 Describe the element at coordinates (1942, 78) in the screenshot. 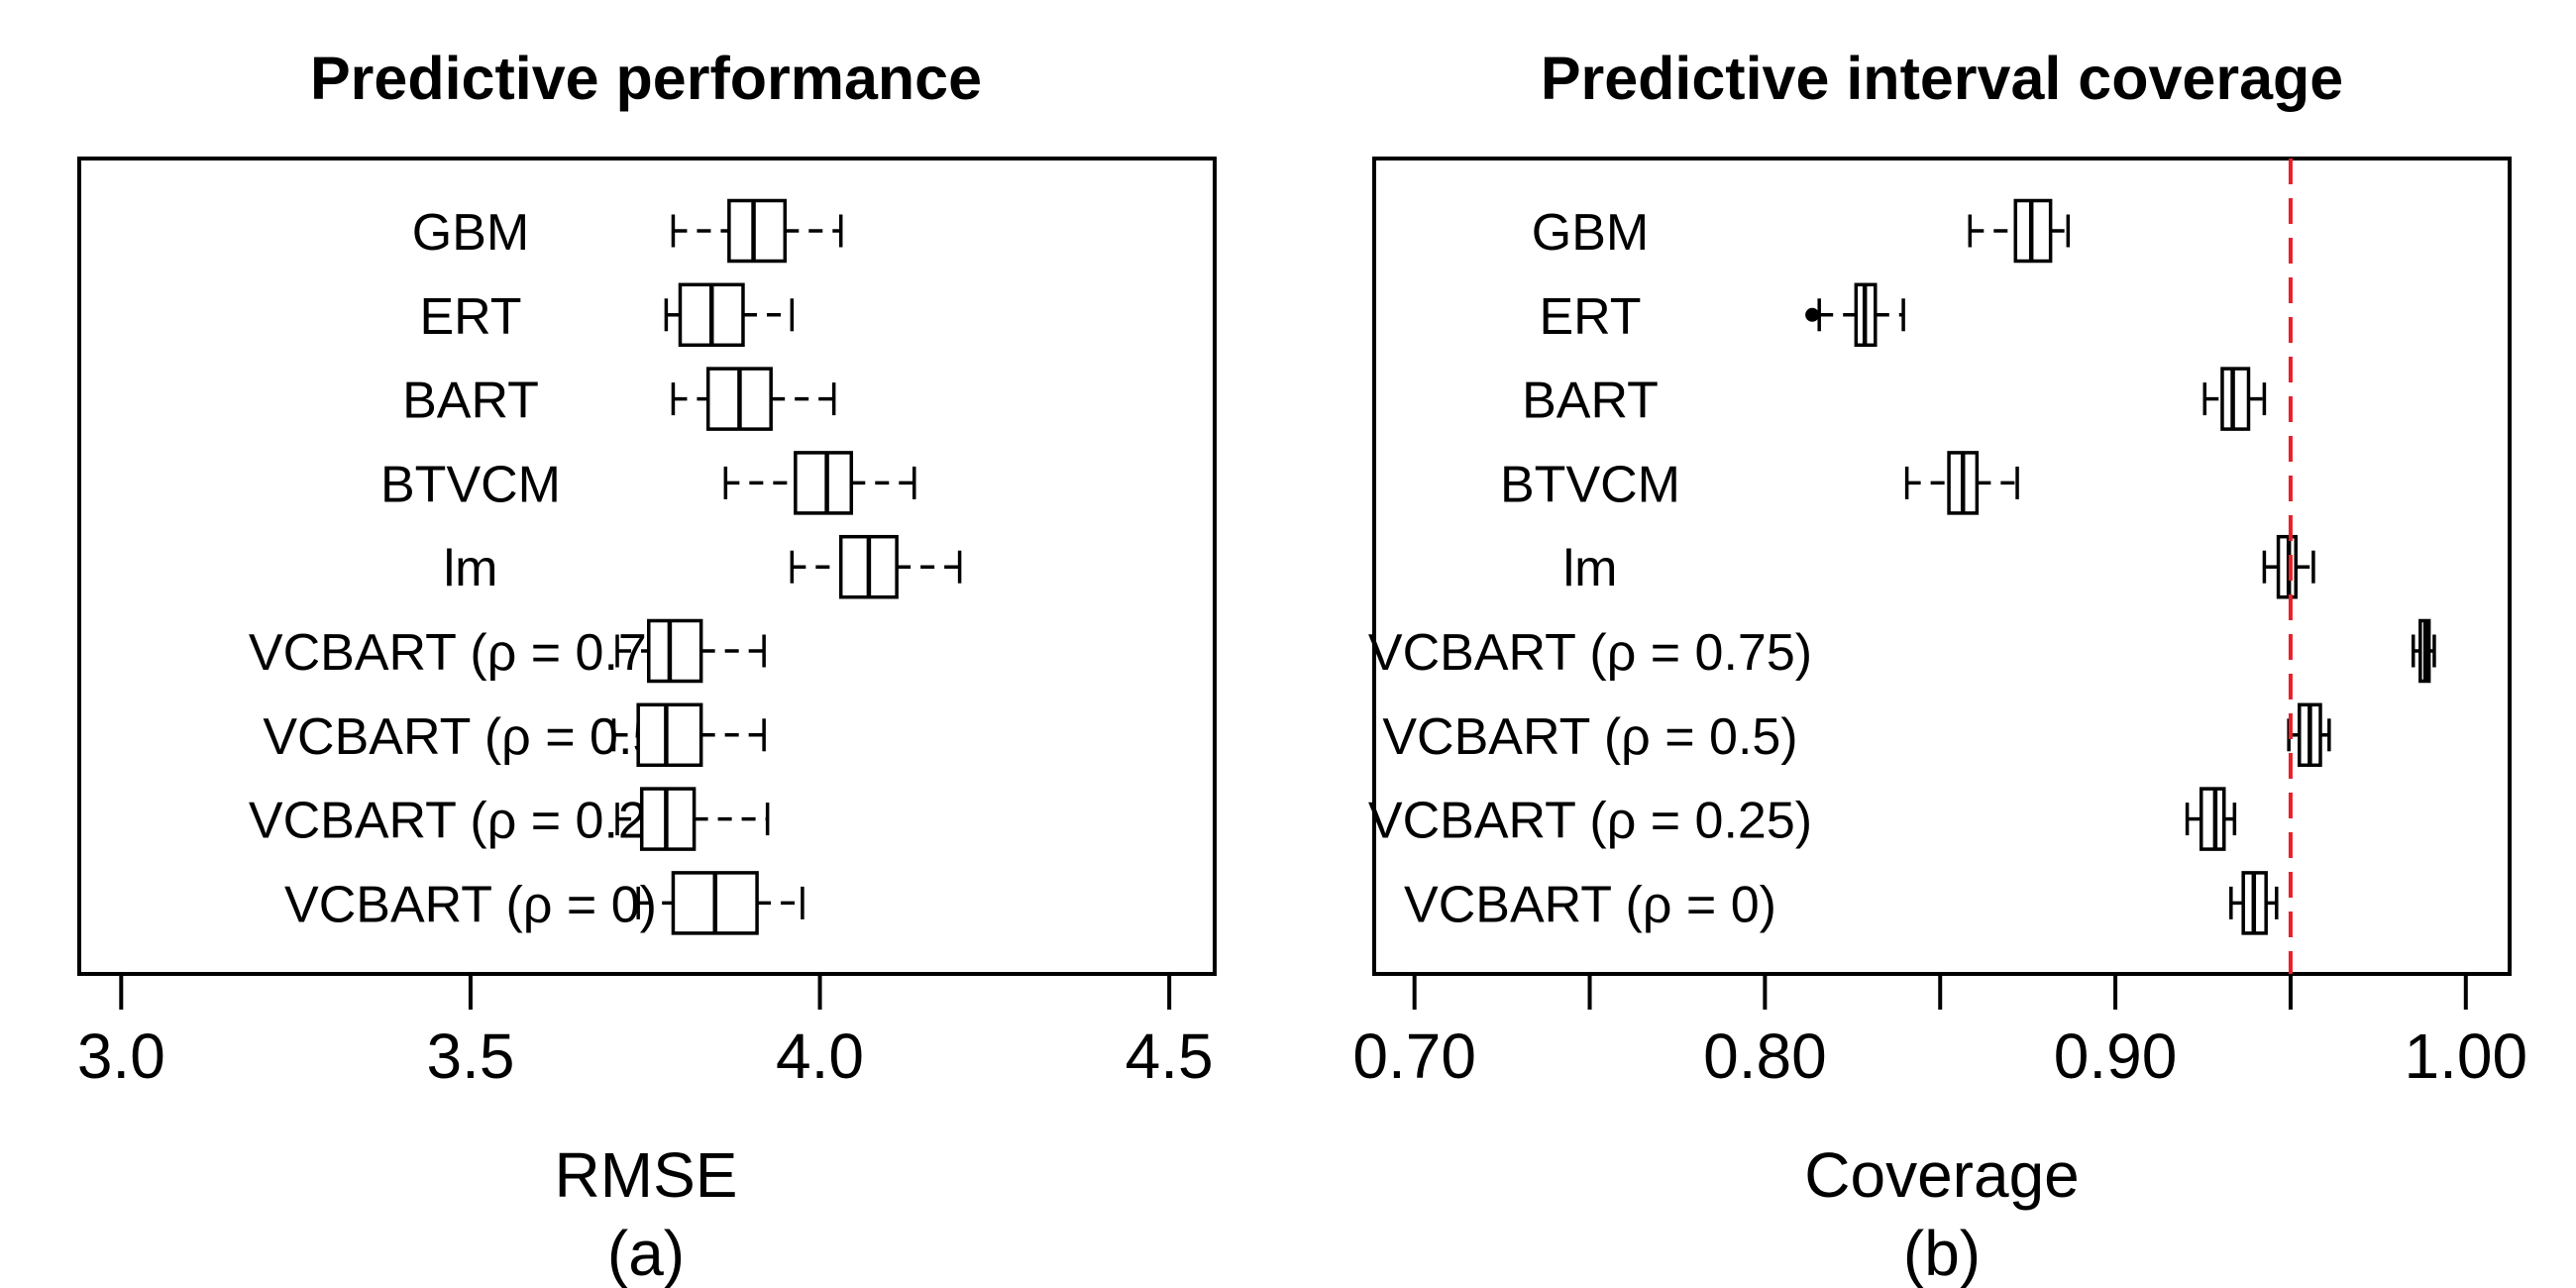

I see `panel-title: Predictive interval coverage` at that location.